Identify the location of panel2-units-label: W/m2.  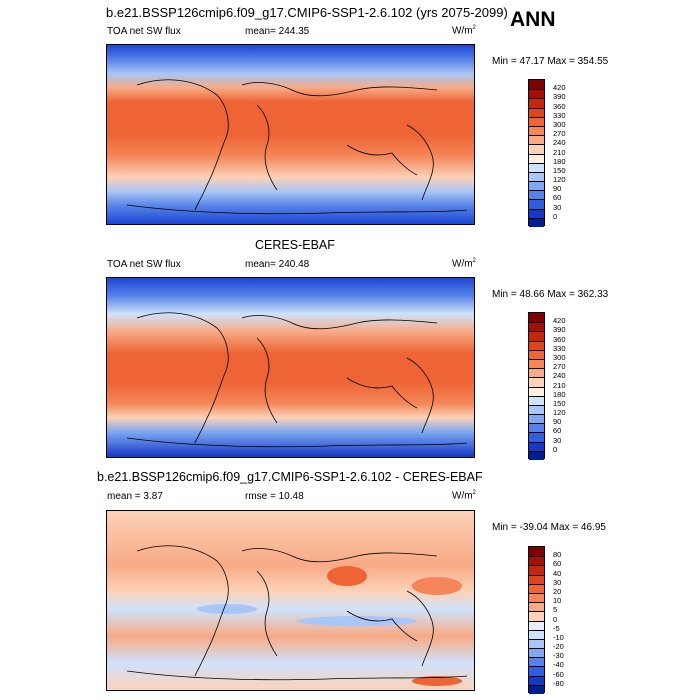
(464, 264).